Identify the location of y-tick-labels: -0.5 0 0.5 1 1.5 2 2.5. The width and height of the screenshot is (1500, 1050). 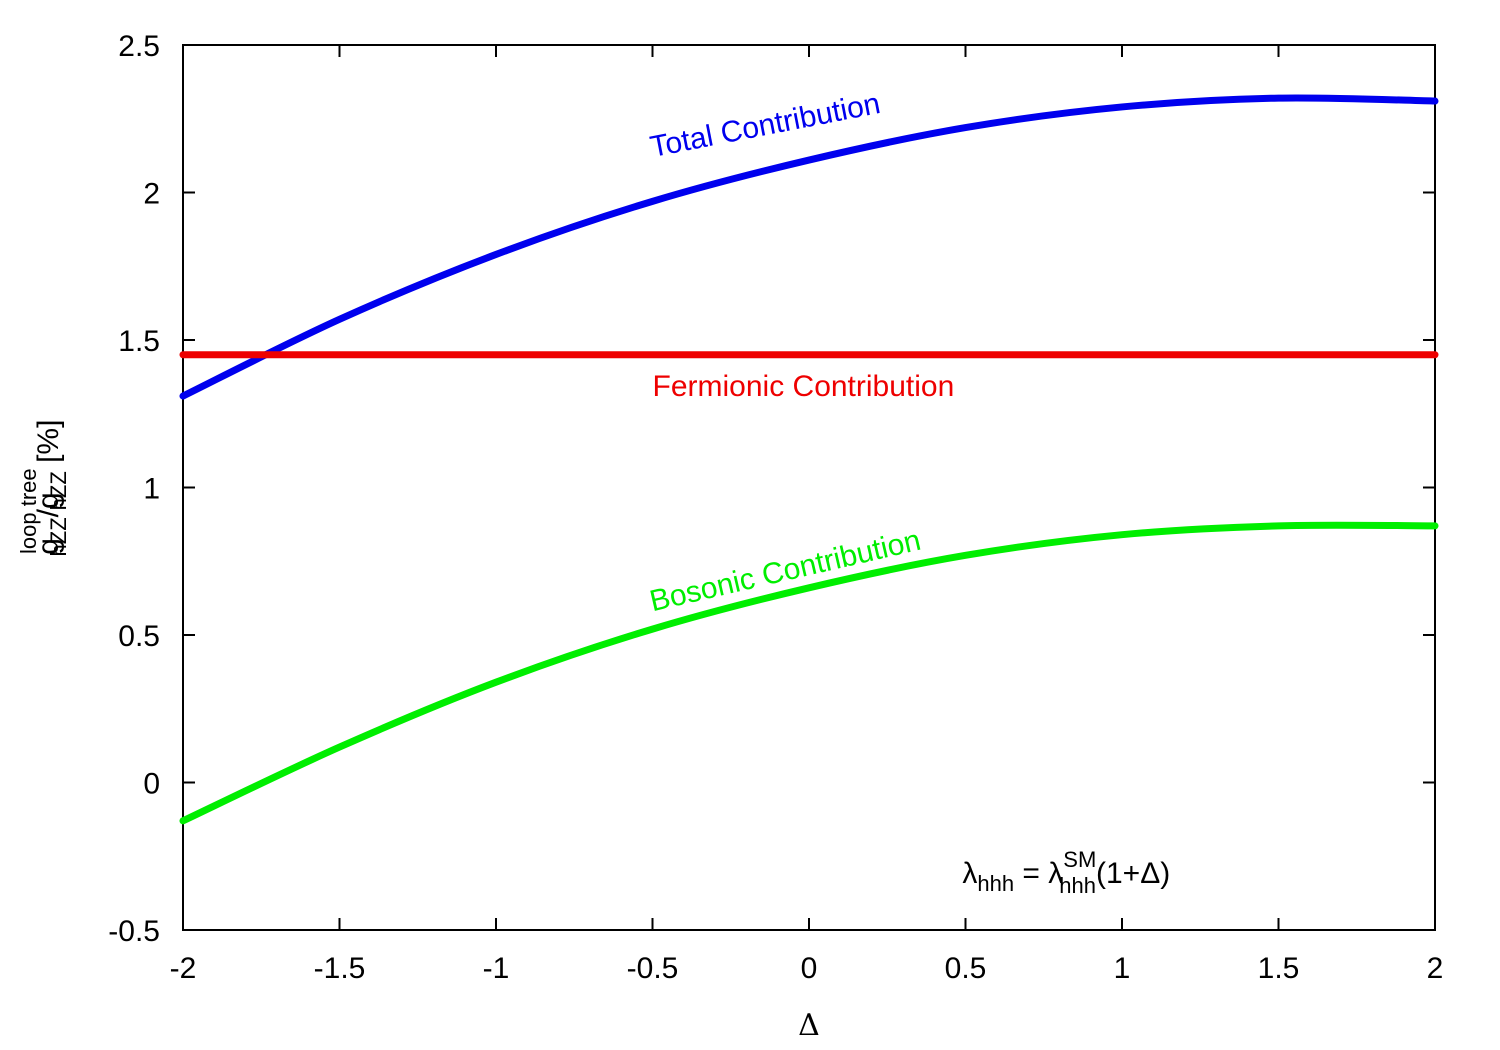
(134, 489).